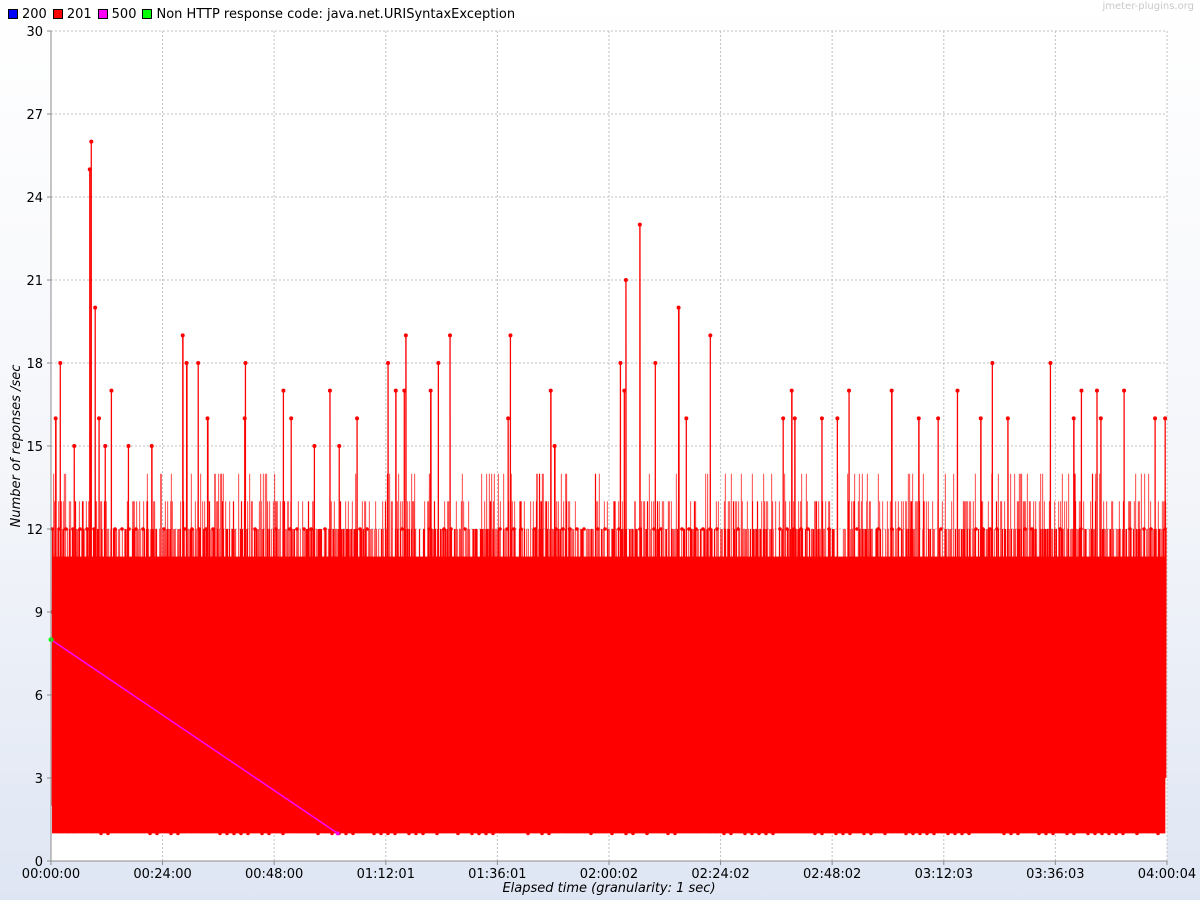 This screenshot has height=900, width=1200. I want to click on legend-label: 200, so click(34, 14).